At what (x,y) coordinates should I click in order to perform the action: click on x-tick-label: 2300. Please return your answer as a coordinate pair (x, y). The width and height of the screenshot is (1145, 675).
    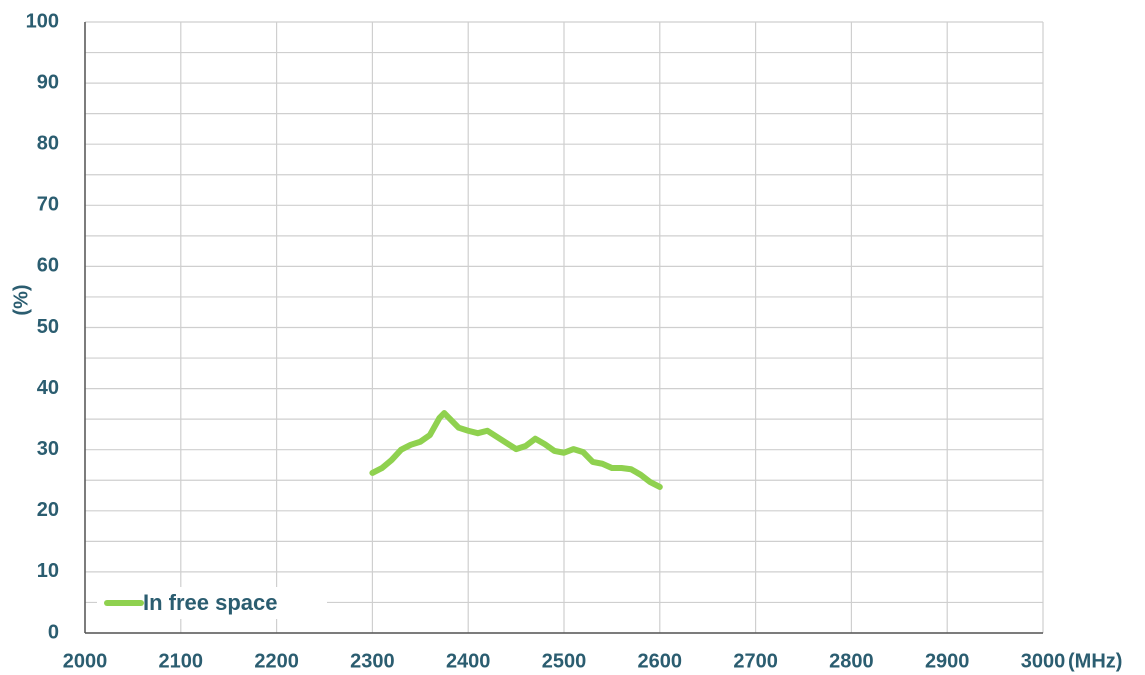
    Looking at the image, I should click on (372, 661).